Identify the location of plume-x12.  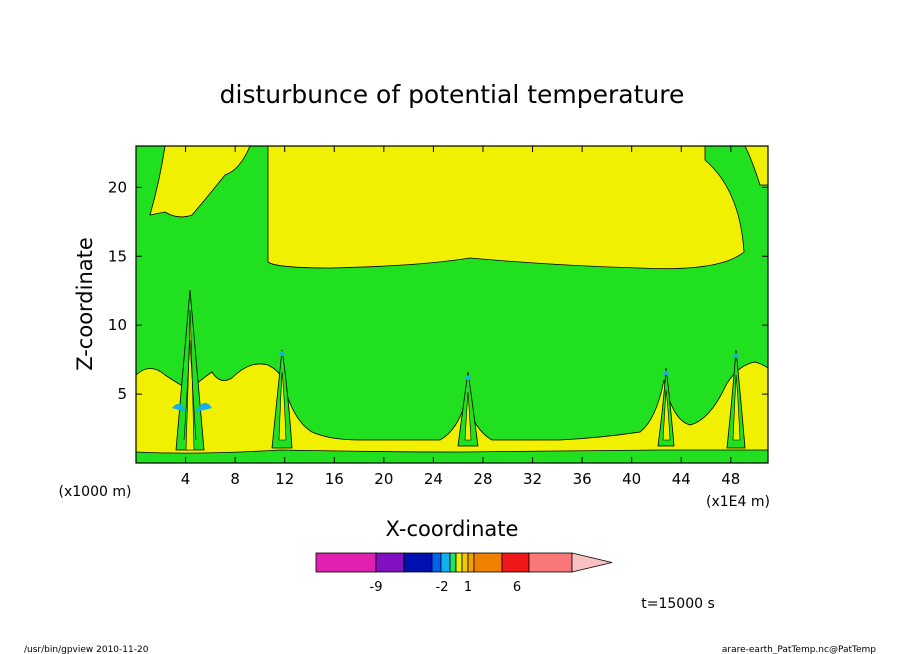
(282, 399).